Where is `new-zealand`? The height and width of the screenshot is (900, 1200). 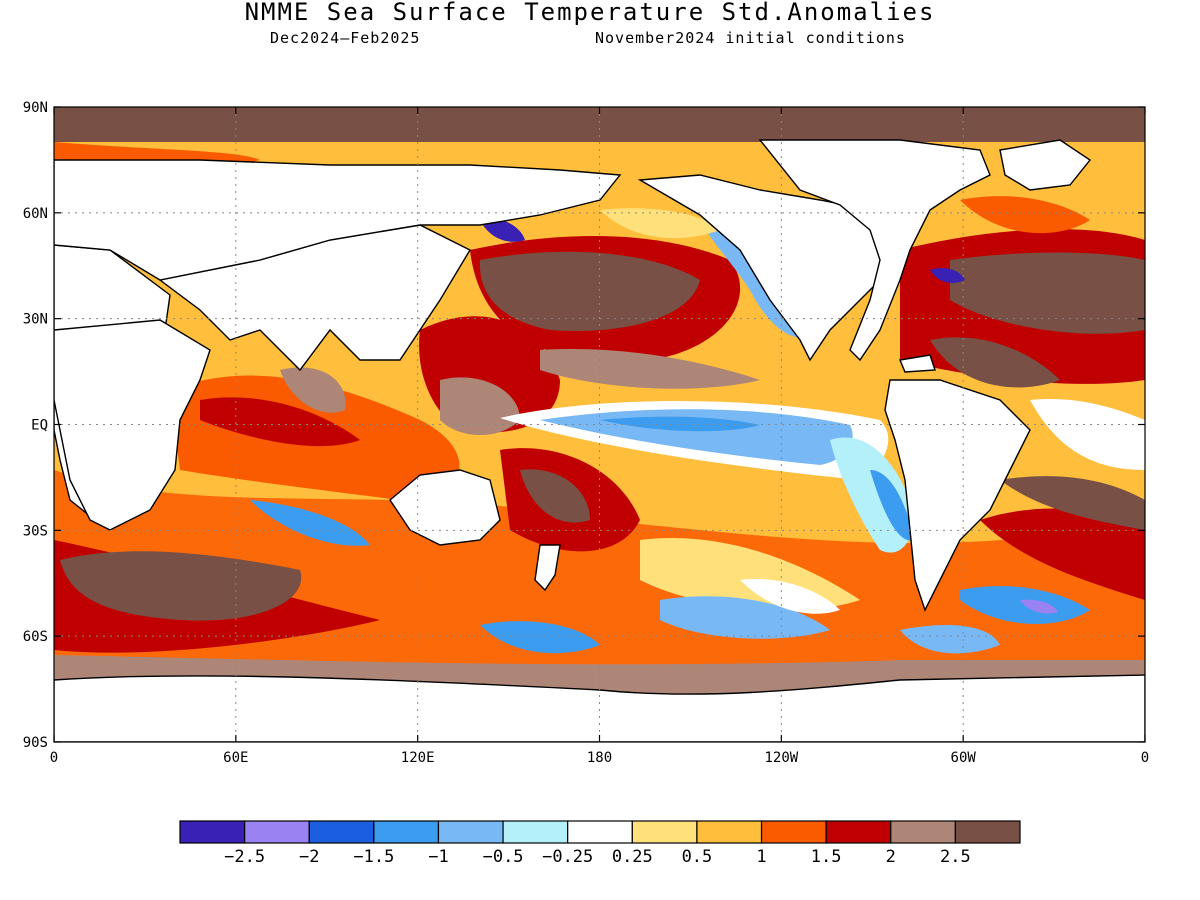
new-zealand is located at coordinates (547, 568).